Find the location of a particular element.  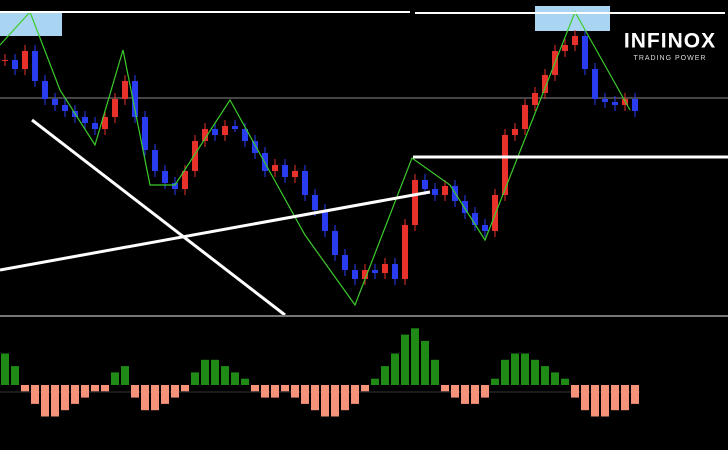

trend-line is located at coordinates (215, 231).